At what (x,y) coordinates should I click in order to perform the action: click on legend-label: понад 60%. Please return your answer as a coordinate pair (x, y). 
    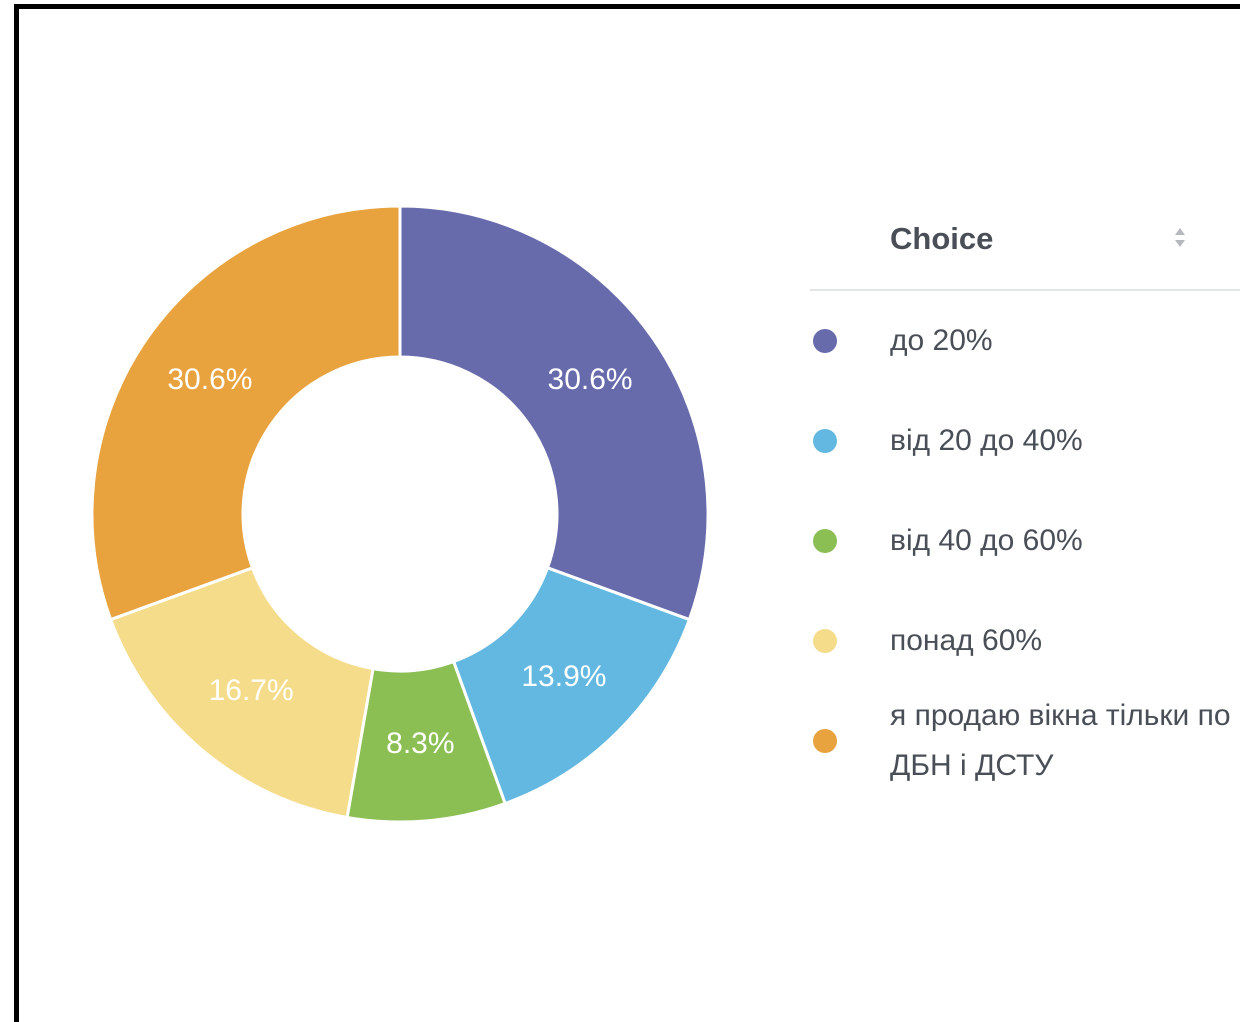
    Looking at the image, I should click on (966, 640).